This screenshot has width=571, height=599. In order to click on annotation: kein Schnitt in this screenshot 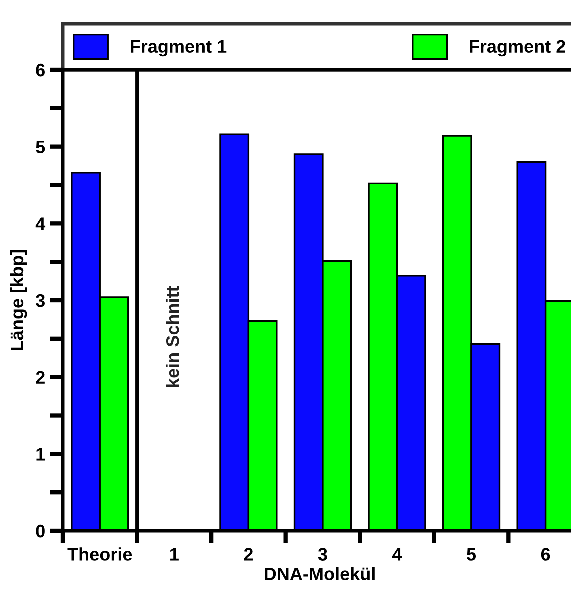, I will do `click(173, 337)`.